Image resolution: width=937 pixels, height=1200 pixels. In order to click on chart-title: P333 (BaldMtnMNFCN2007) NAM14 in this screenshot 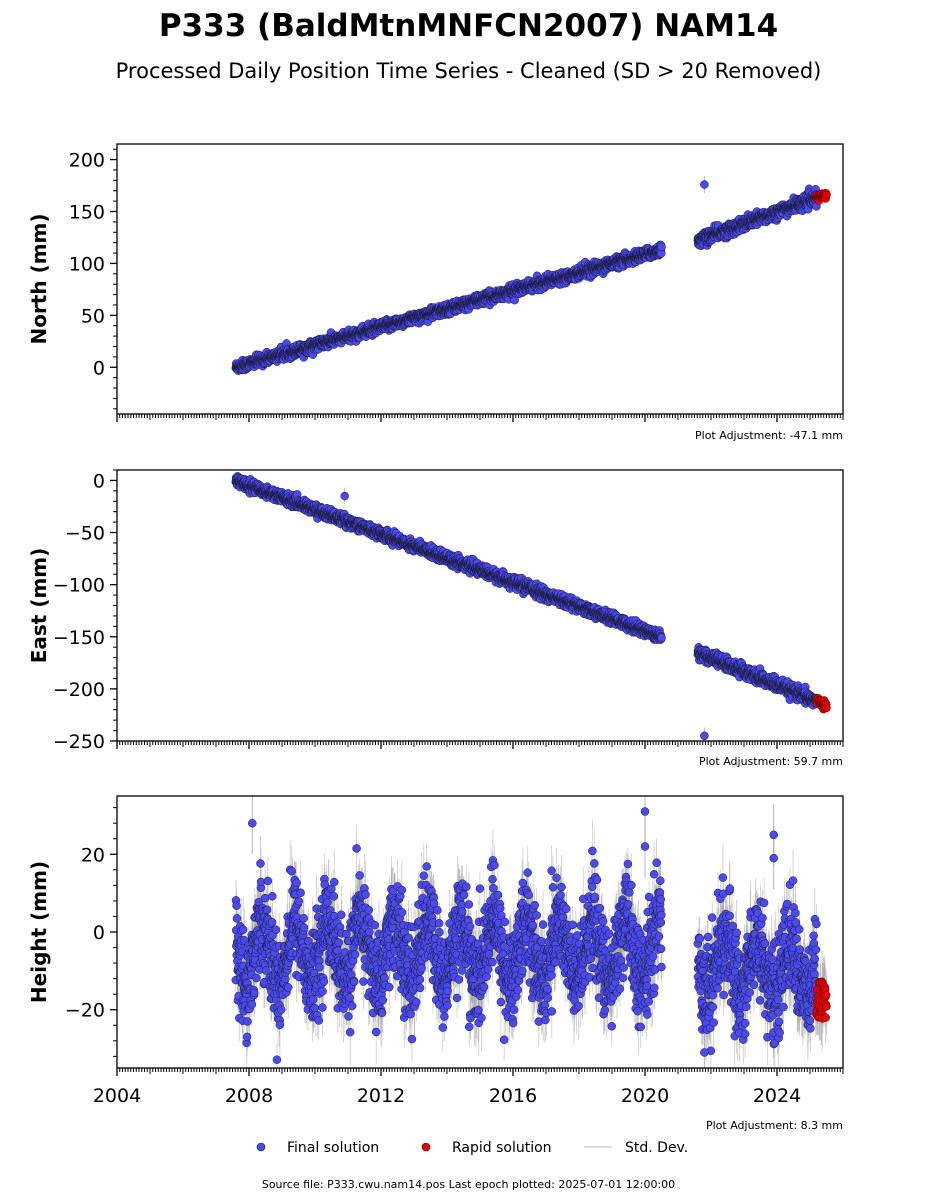, I will do `click(468, 26)`.